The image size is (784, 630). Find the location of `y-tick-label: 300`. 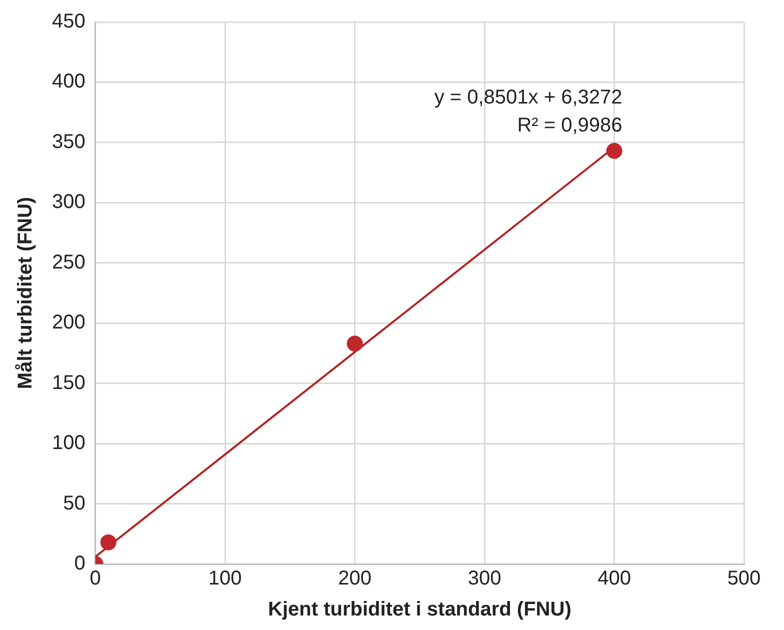

y-tick-label: 300 is located at coordinates (69, 202).